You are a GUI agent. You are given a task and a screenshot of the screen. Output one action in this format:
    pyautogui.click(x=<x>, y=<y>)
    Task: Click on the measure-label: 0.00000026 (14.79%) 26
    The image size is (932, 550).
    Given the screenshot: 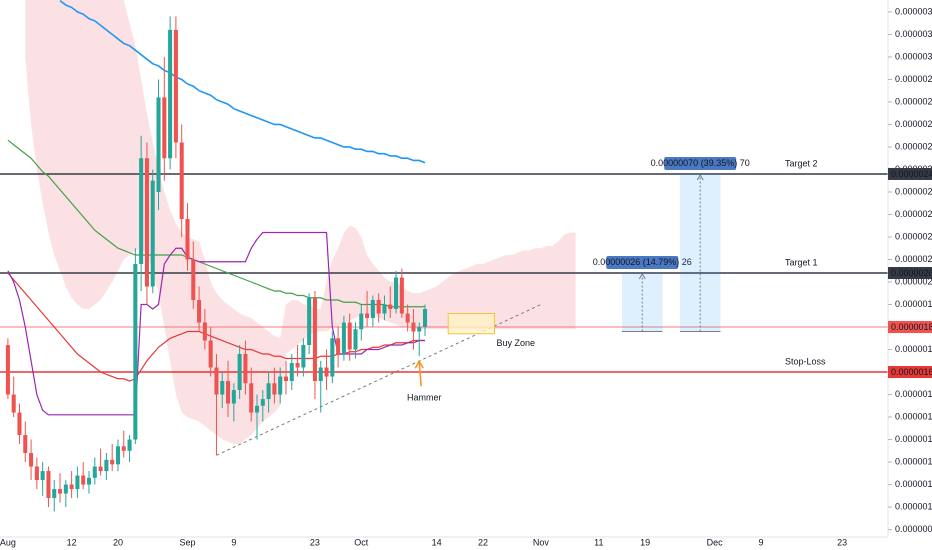 What is the action you would take?
    pyautogui.click(x=642, y=262)
    